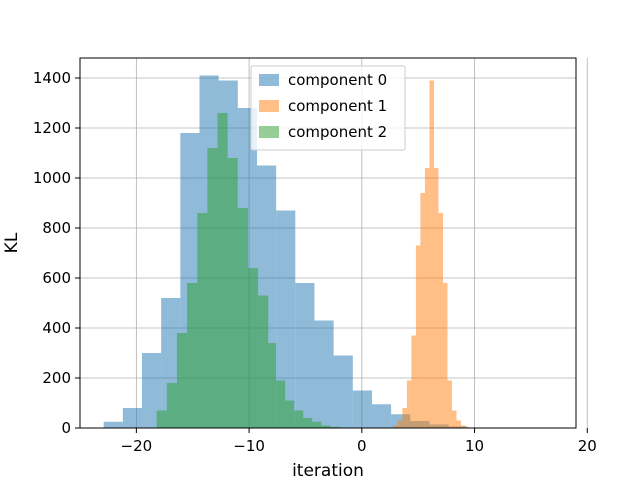 The width and height of the screenshot is (640, 480). I want to click on y-axis-ticks: 0 200 400 600 800 1000 1200 1400, so click(56, 253).